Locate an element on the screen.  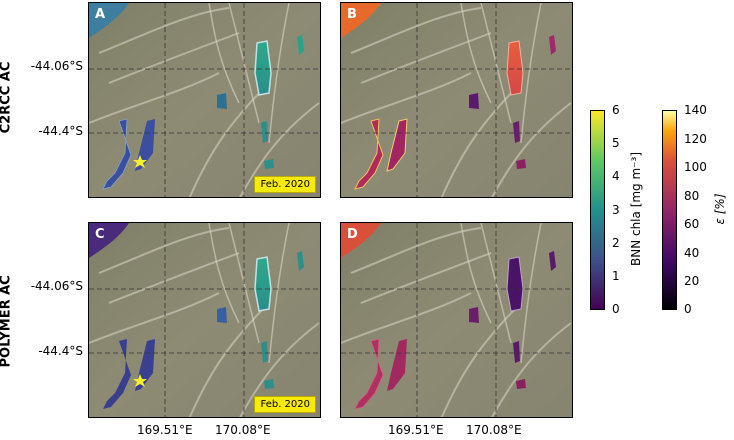
colorbar-tick: 6 is located at coordinates (616, 110).